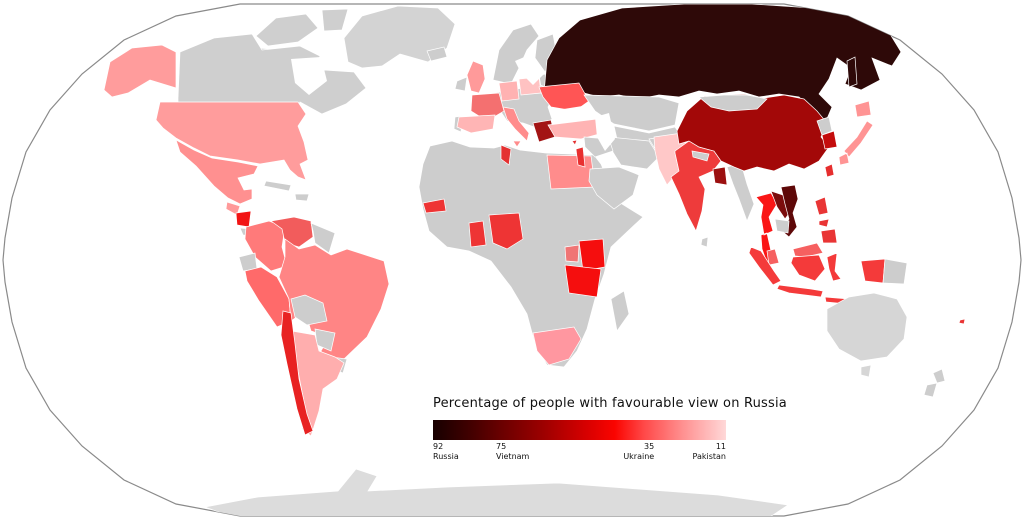 The height and width of the screenshot is (520, 1024). Describe the element at coordinates (856, 133) in the screenshot. I see `country-japan` at that location.